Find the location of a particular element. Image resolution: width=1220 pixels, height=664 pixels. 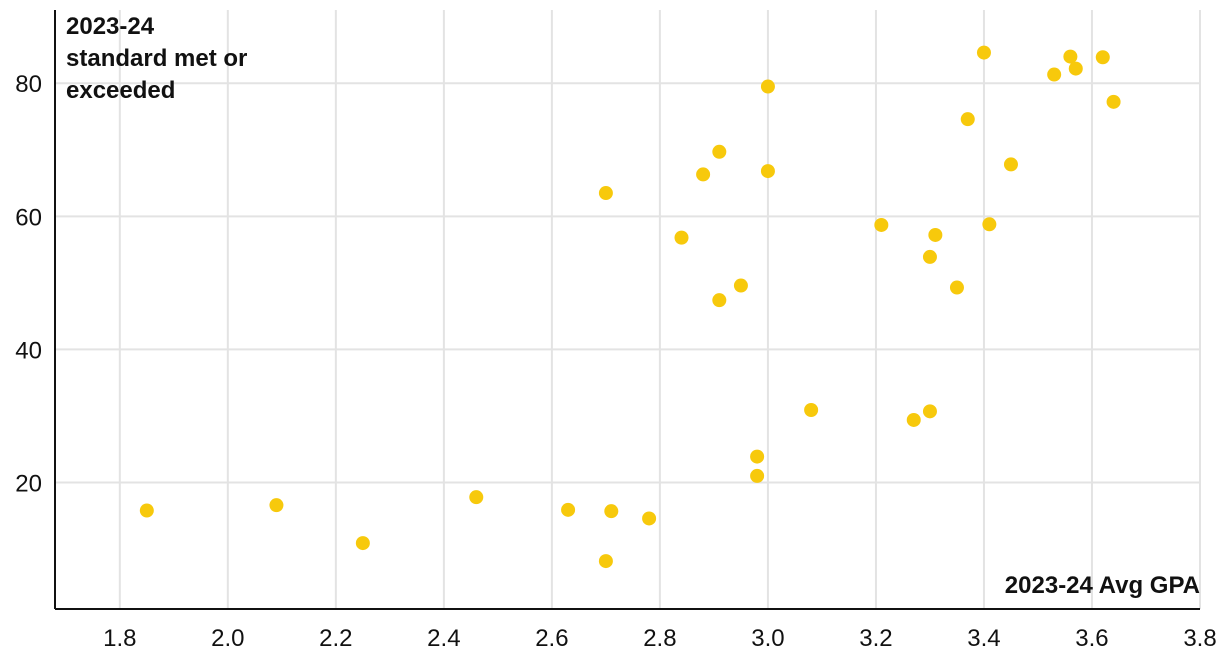

x-tick-label: 3.8 is located at coordinates (1199, 638).